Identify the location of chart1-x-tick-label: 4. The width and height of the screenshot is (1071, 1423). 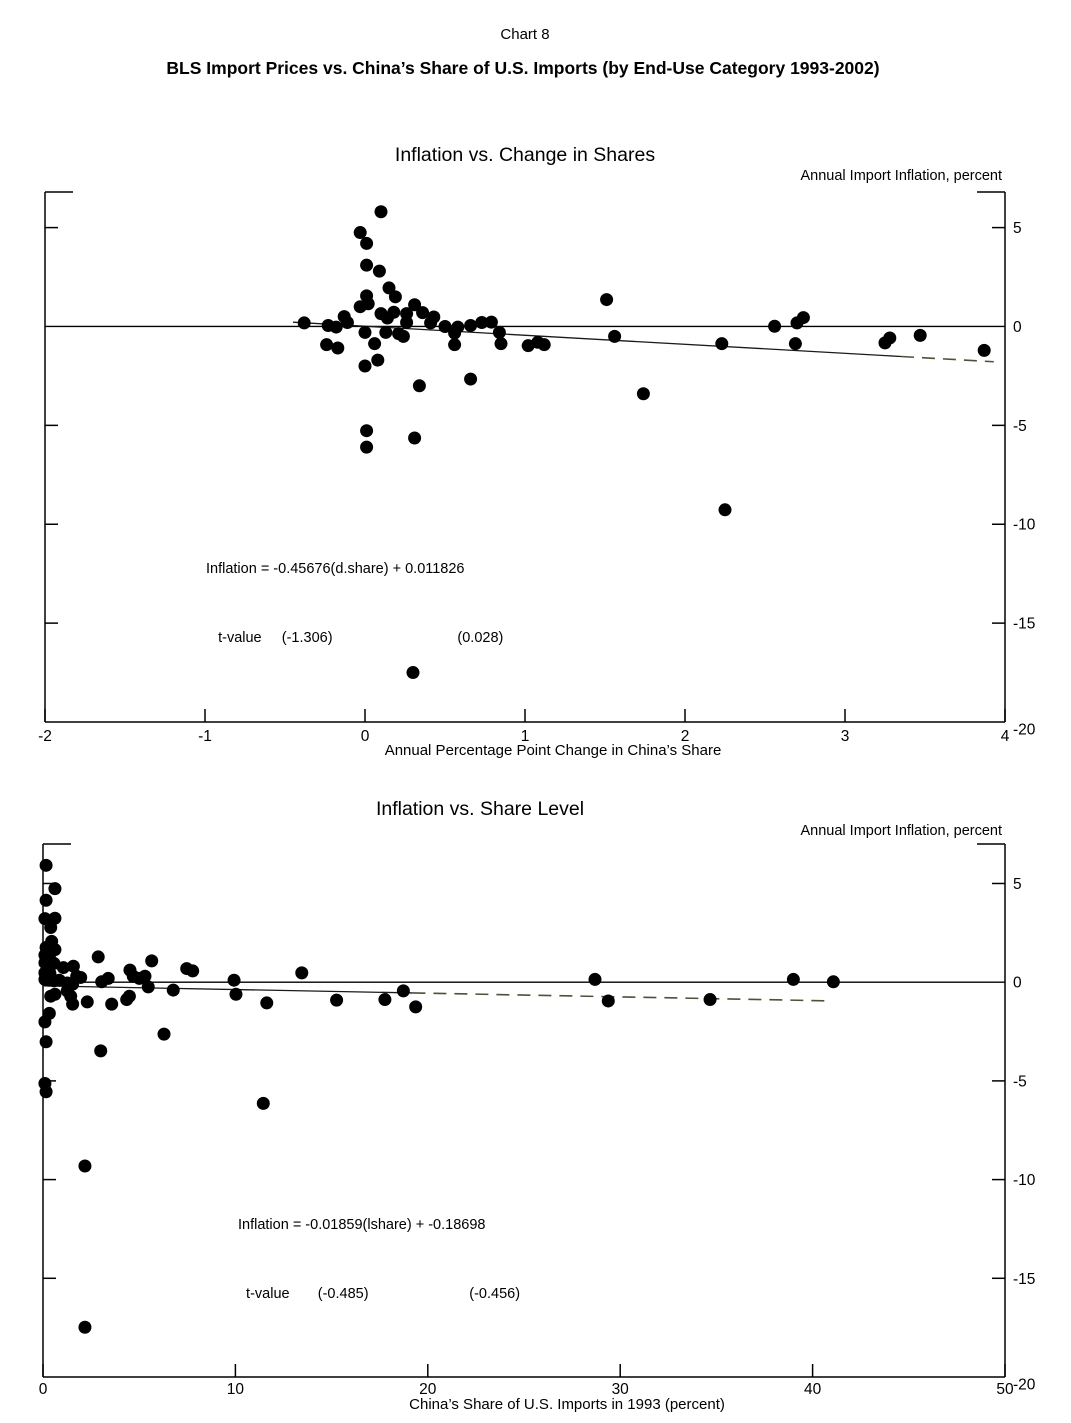
(1005, 736).